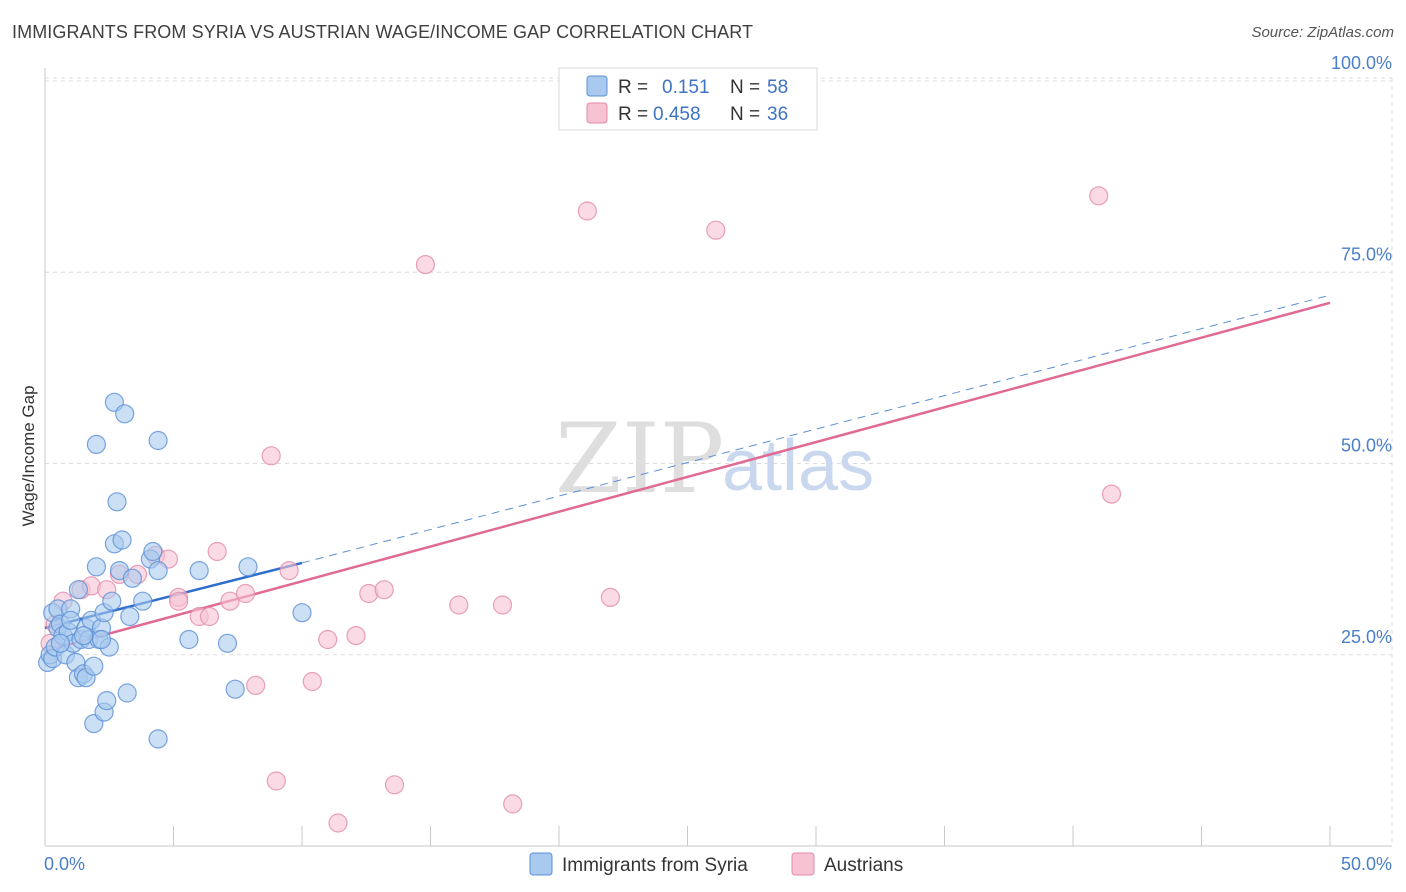 The width and height of the screenshot is (1406, 892). Describe the element at coordinates (639, 459) in the screenshot. I see `watermark-zip: ZIP` at that location.